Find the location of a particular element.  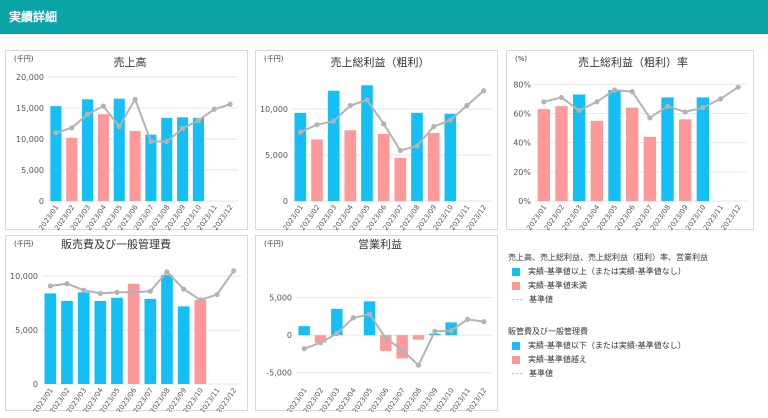

legend-swatch-above is located at coordinates (516, 345).